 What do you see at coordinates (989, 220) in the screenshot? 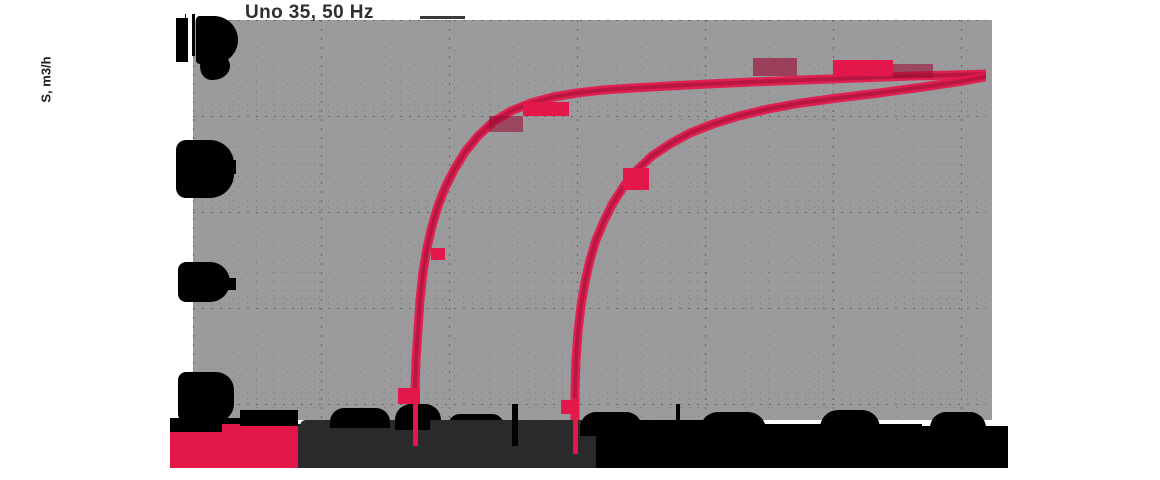
I see `plot-edge-bleed` at bounding box center [989, 220].